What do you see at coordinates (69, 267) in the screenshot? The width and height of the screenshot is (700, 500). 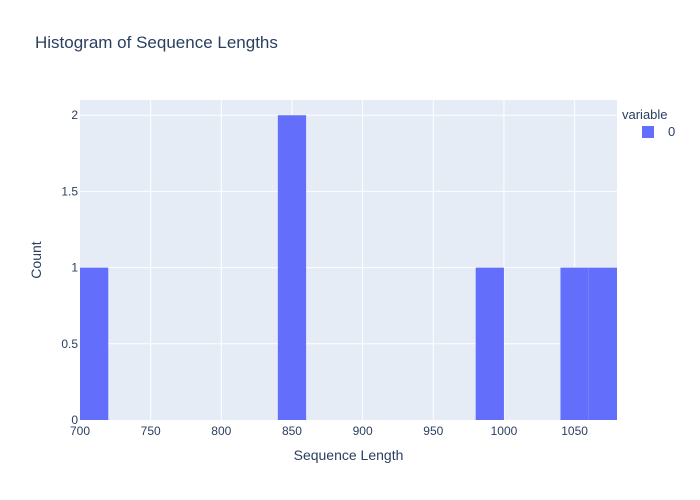 I see `y-axis-ticks: 0 0.5 1 1.5 2` at bounding box center [69, 267].